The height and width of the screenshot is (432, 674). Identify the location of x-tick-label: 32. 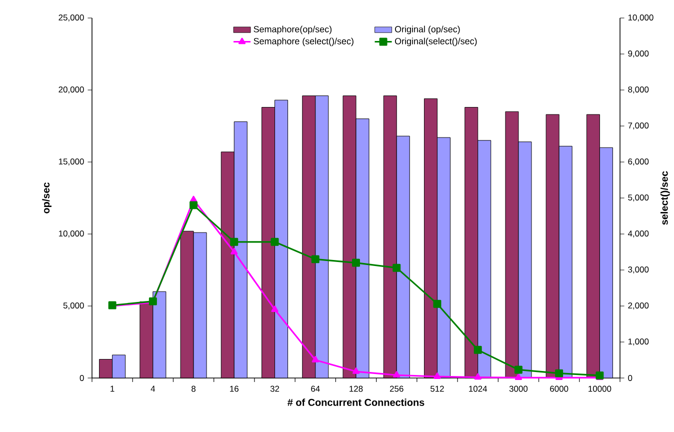
(275, 389).